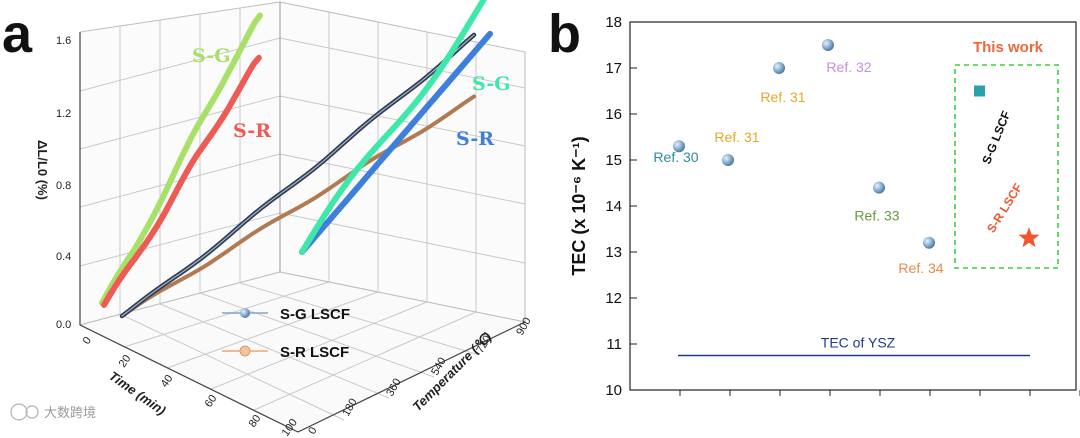 This screenshot has width=1080, height=438. What do you see at coordinates (87, 341) in the screenshot?
I see `a-xtick-0: 0` at bounding box center [87, 341].